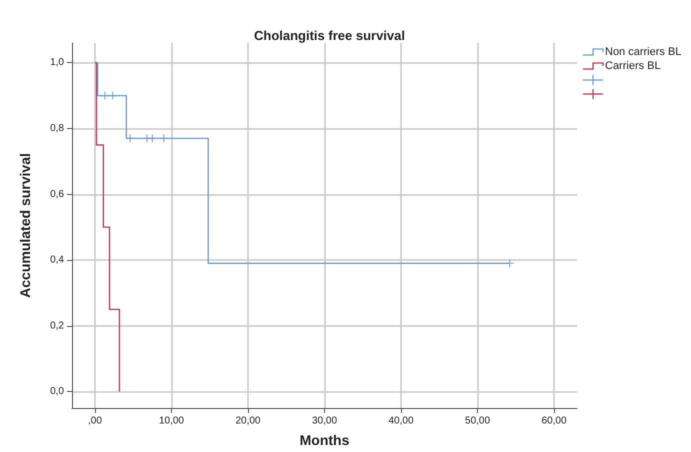 The width and height of the screenshot is (691, 452). Describe the element at coordinates (57, 194) in the screenshot. I see `y-tick-label: 0,6` at that location.